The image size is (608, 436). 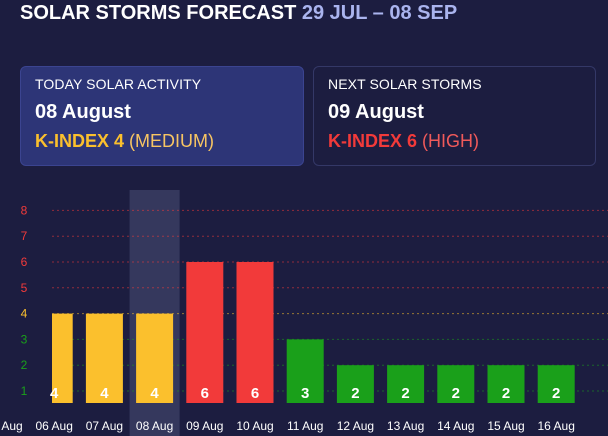 I want to click on x-tick-label: 09 Aug, so click(x=204, y=426).